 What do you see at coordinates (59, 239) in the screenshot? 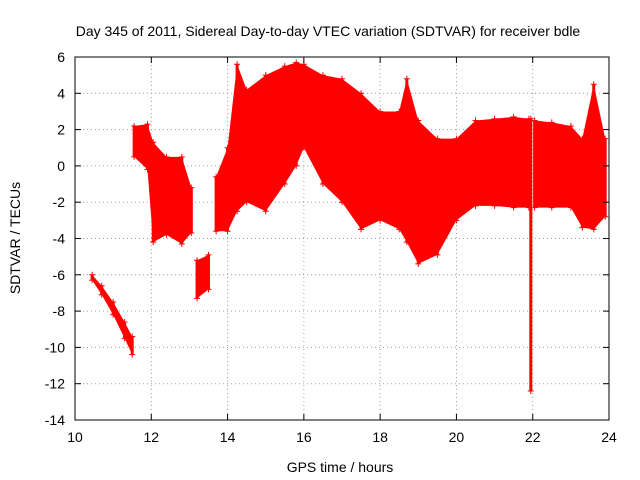
I see `y-tick-label: -4` at bounding box center [59, 239].